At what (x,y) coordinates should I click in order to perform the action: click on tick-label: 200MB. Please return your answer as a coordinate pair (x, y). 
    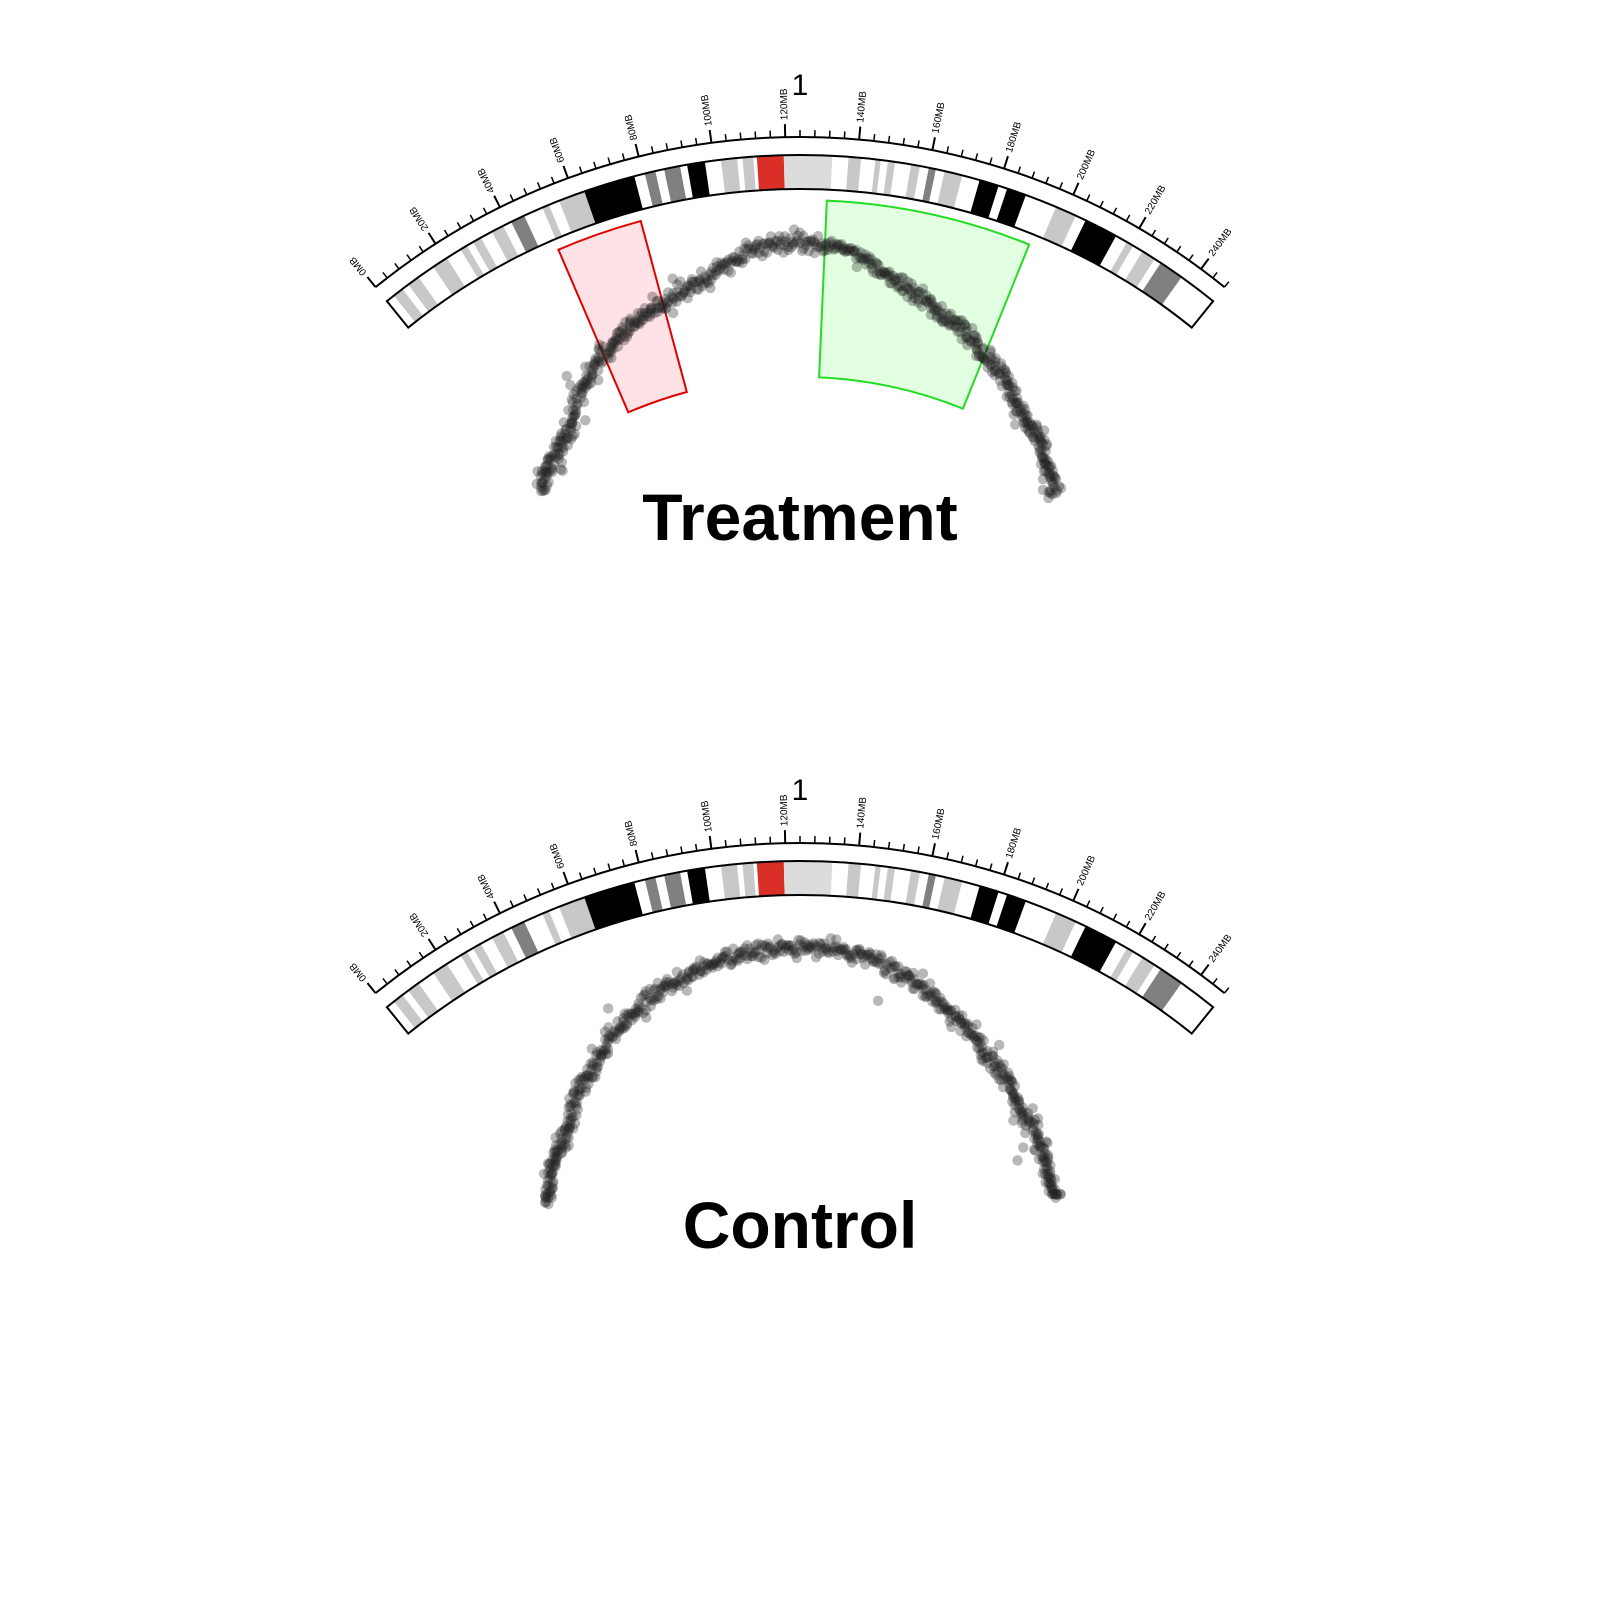
    Looking at the image, I should click on (1086, 871).